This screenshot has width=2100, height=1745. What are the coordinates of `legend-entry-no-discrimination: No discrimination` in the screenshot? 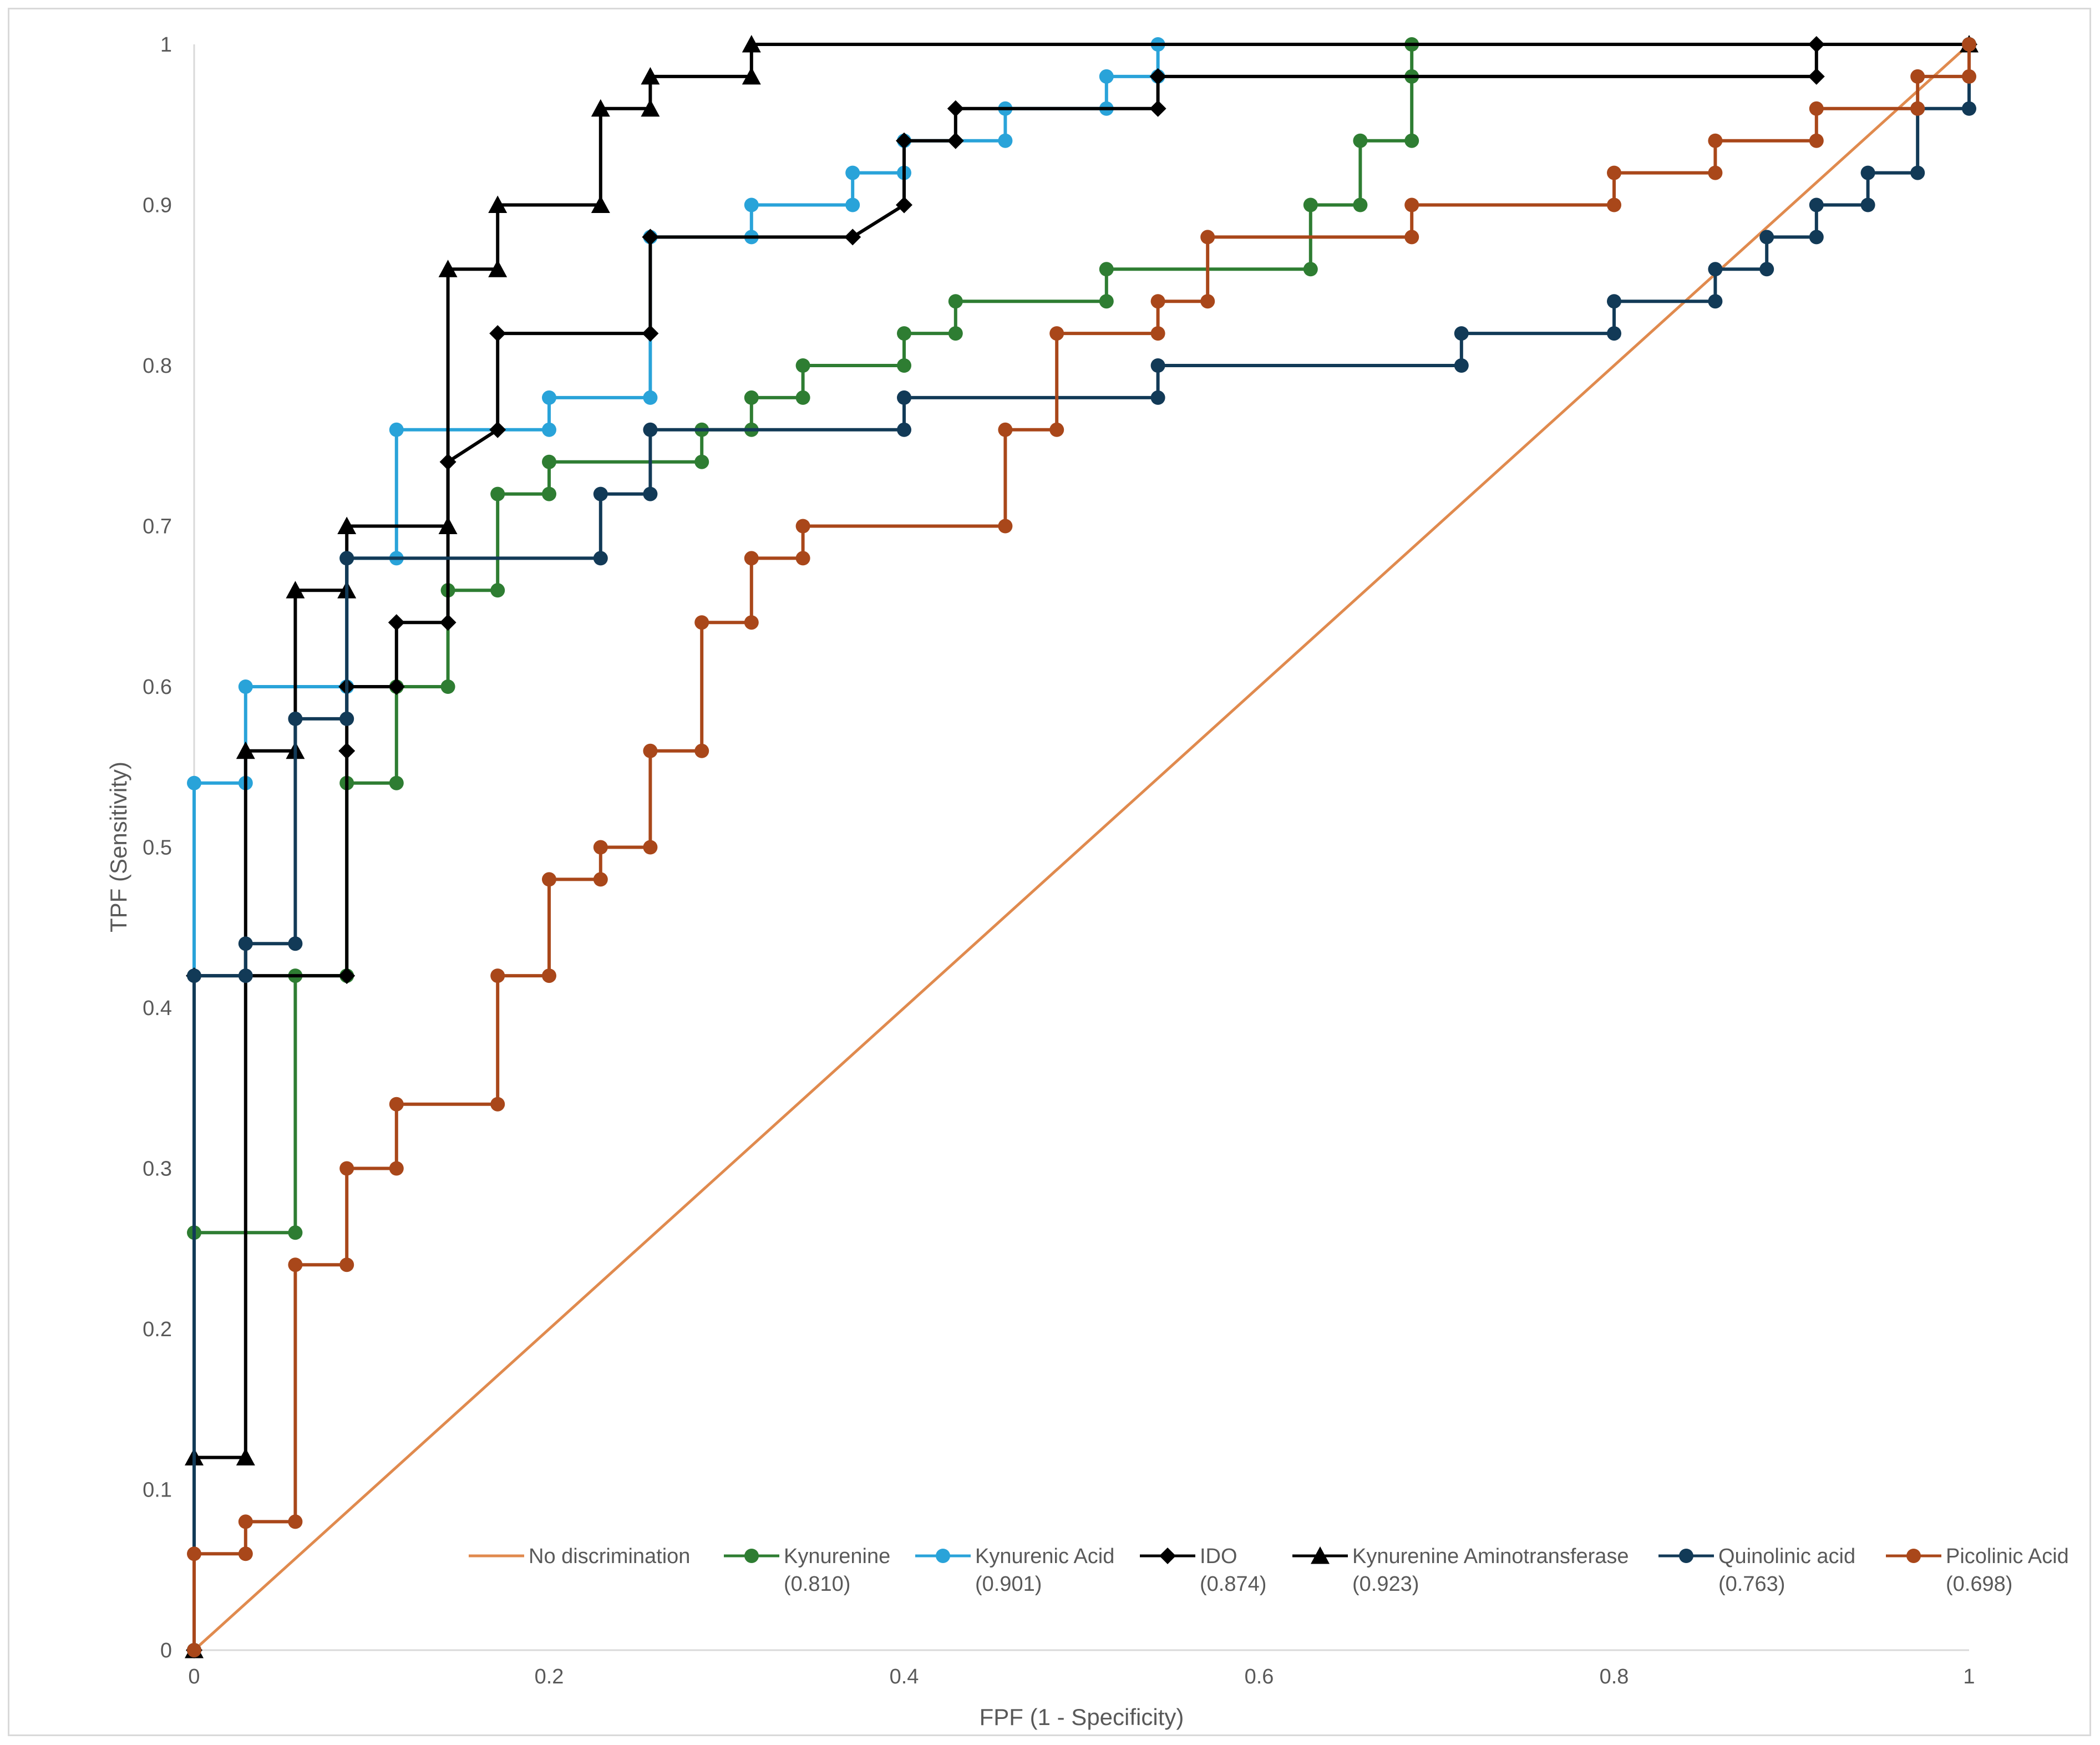 It's located at (579, 1556).